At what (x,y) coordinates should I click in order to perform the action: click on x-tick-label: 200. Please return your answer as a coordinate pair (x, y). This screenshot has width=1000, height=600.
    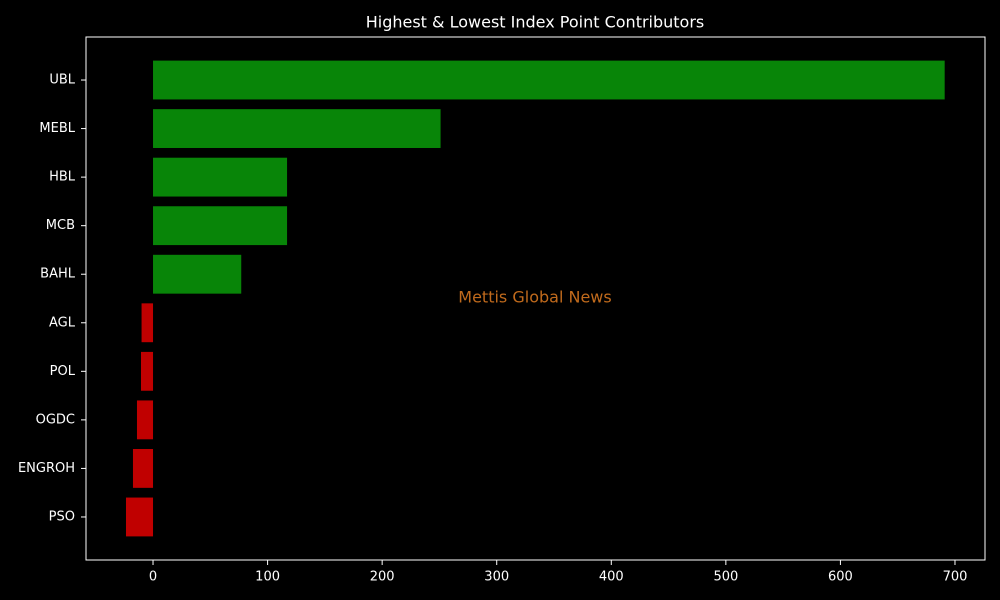
    Looking at the image, I should click on (382, 577).